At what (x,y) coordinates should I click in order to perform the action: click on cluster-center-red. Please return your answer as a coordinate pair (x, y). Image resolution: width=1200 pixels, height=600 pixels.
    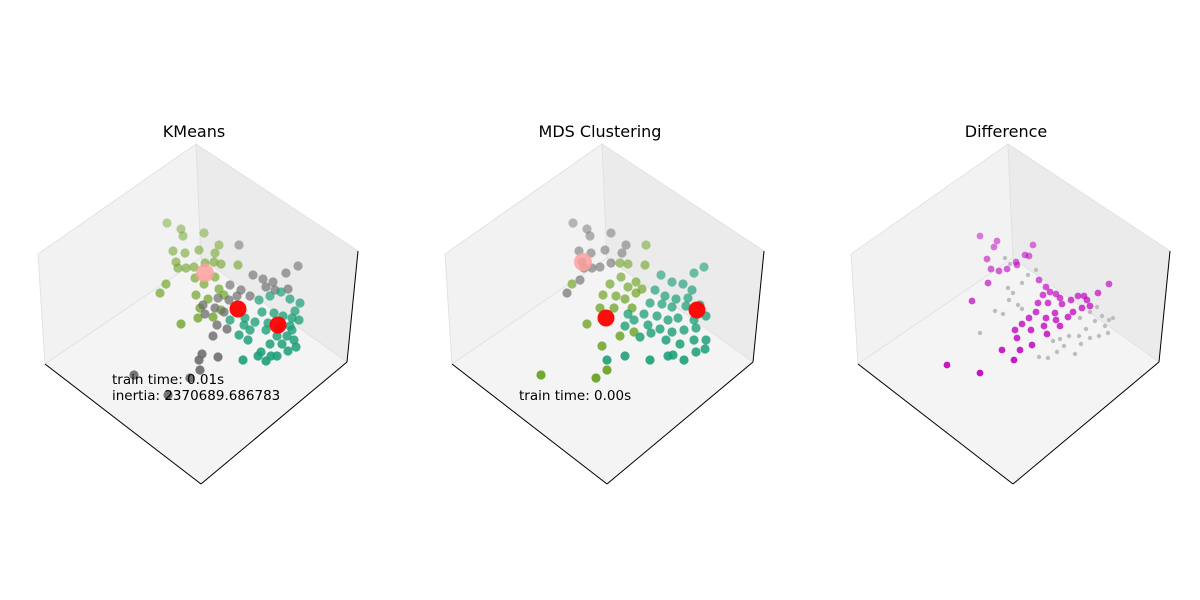
    Looking at the image, I should click on (238, 309).